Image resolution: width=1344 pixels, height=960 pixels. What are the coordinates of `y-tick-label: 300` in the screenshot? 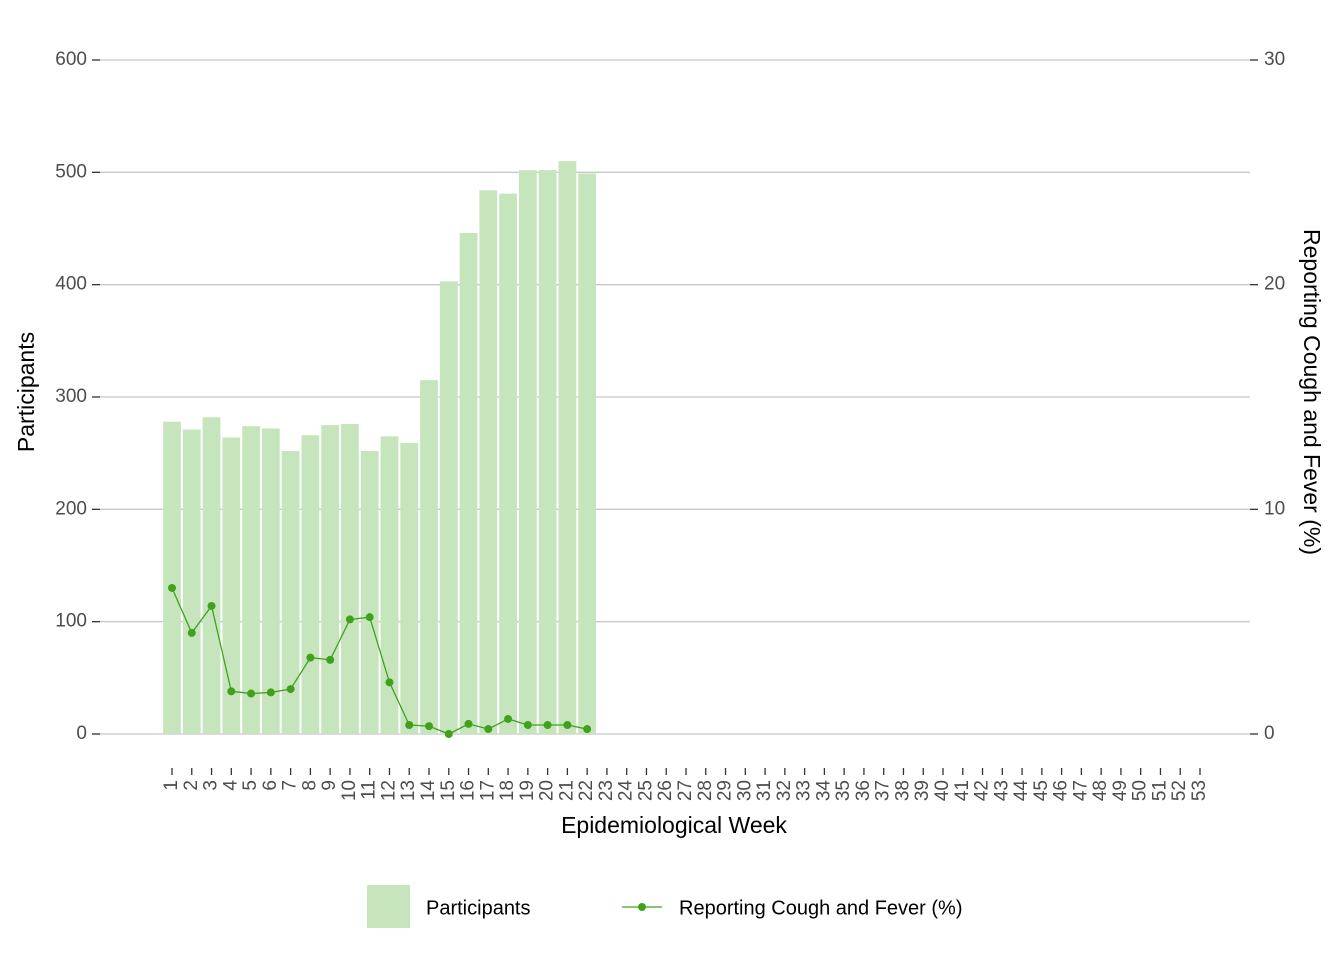 It's located at (71, 396).